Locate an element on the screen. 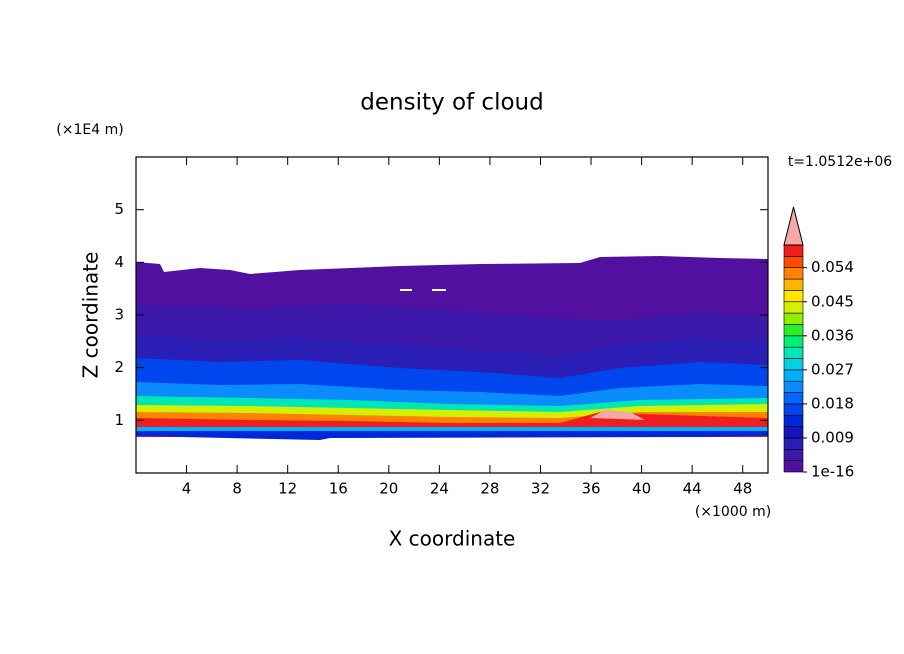 This screenshot has width=904, height=654. x-tick-label: 24 is located at coordinates (439, 489).